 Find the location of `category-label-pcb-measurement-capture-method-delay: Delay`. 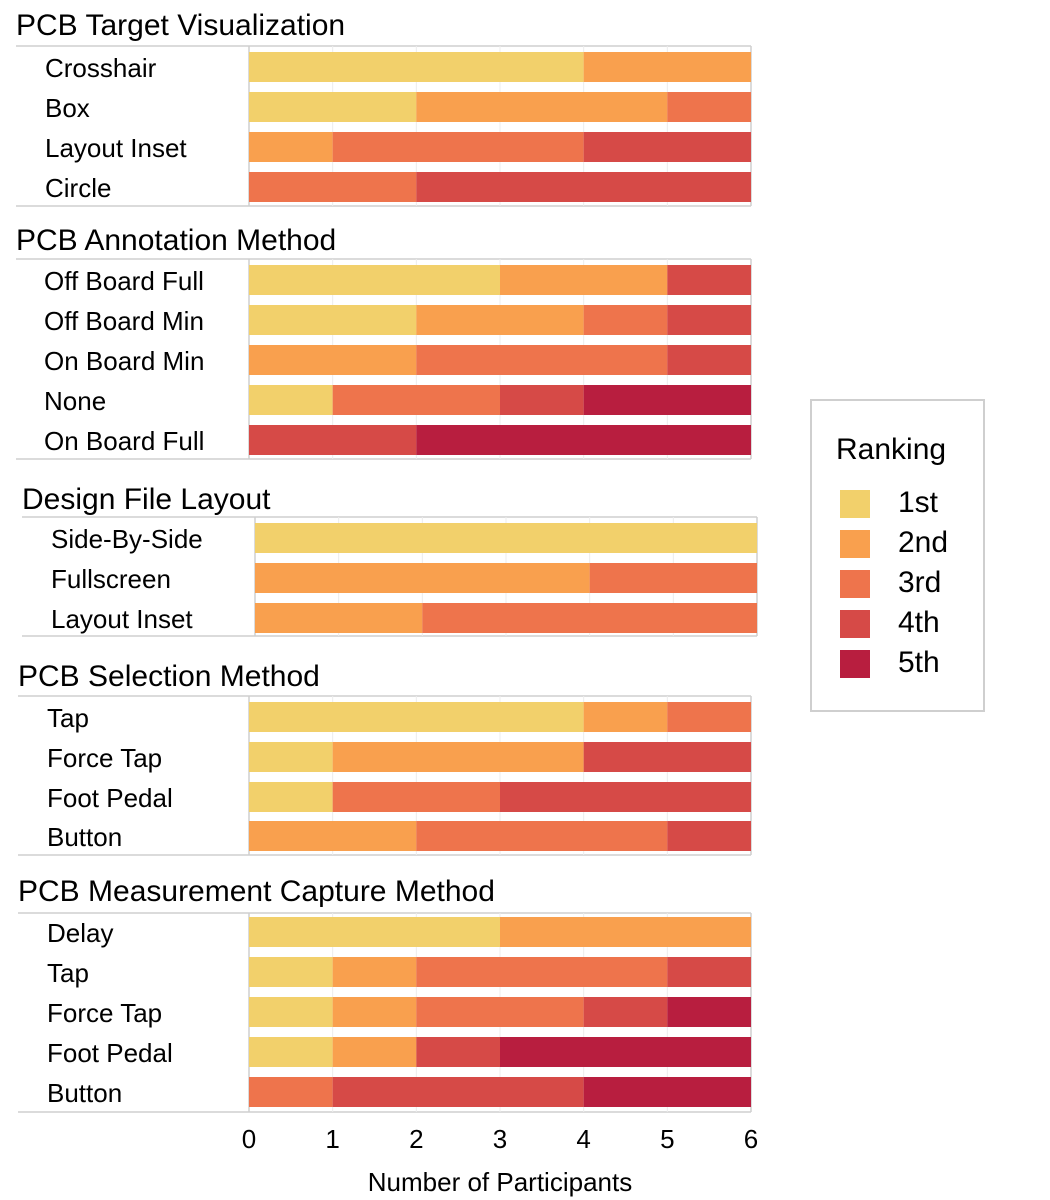

category-label-pcb-measurement-capture-method-delay: Delay is located at coordinates (80, 933).